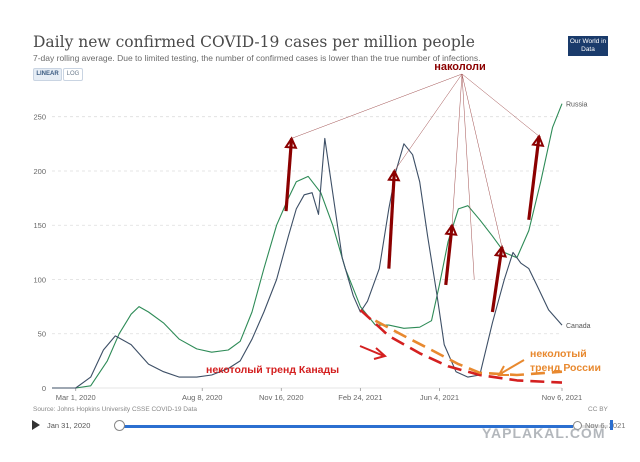  I want to click on timeline-end-date: Nov 6, 2021, so click(605, 425).